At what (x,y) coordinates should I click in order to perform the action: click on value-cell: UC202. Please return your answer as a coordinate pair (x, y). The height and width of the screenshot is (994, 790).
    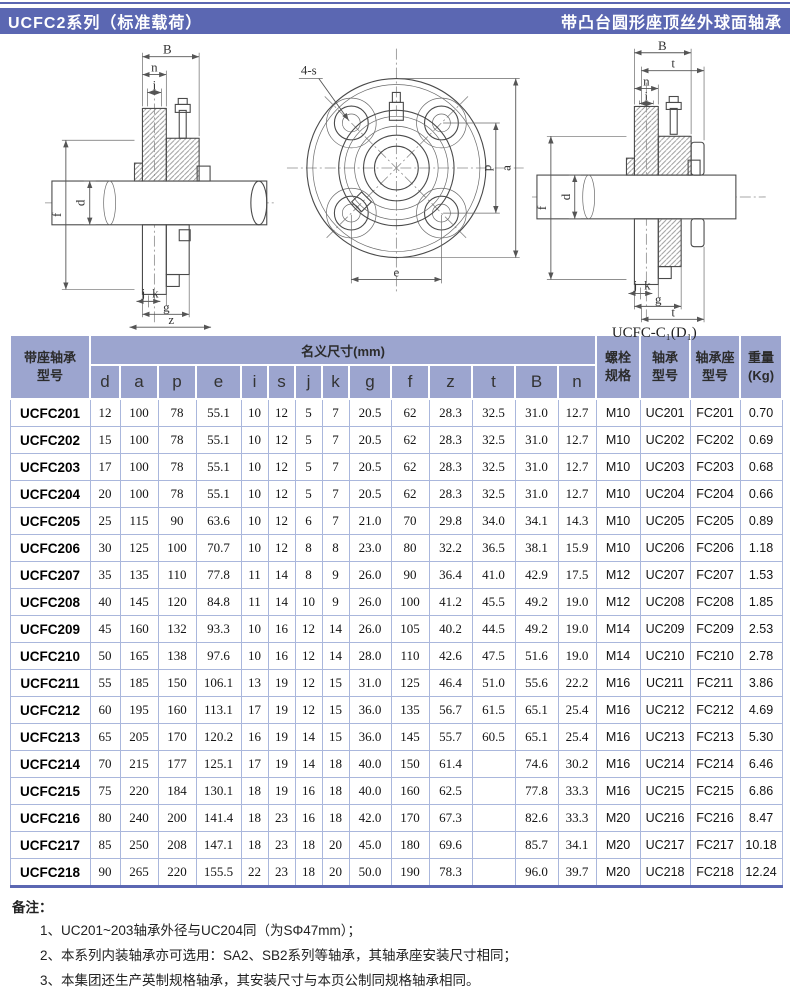
    Looking at the image, I should click on (665, 440).